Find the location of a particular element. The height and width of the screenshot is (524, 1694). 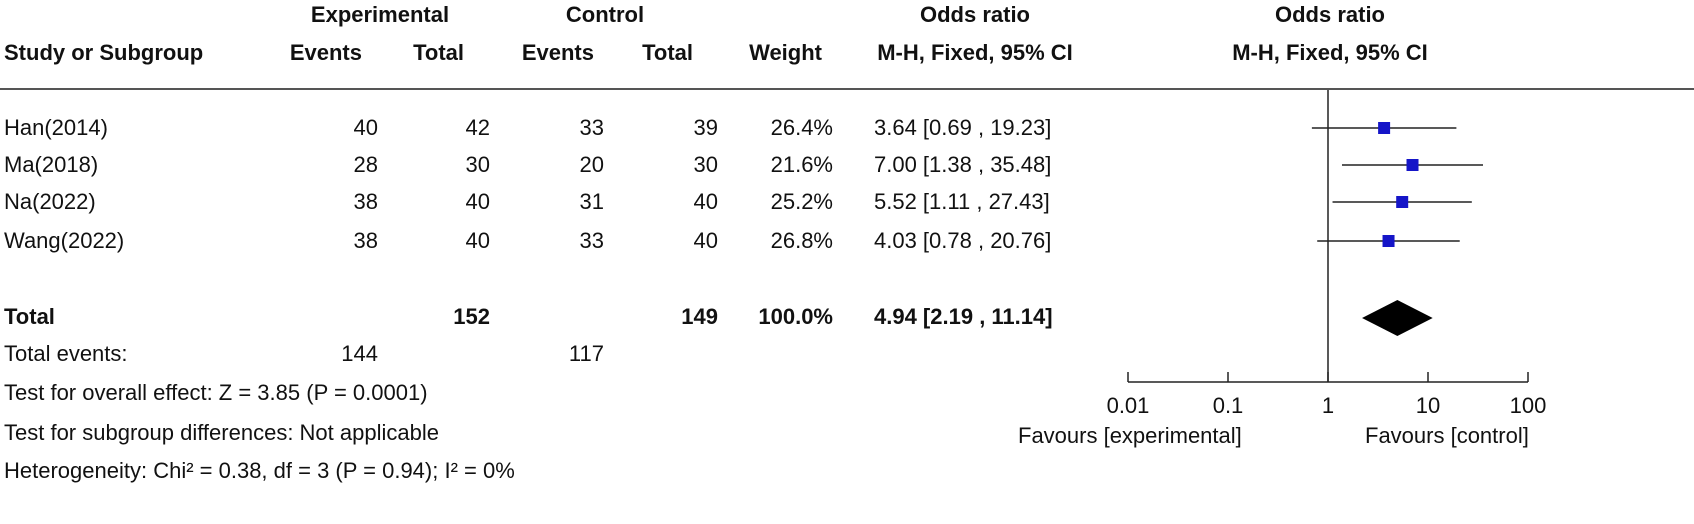

total-ci-text: 4.94 [2.19 , 11.14] is located at coordinates (963, 316).